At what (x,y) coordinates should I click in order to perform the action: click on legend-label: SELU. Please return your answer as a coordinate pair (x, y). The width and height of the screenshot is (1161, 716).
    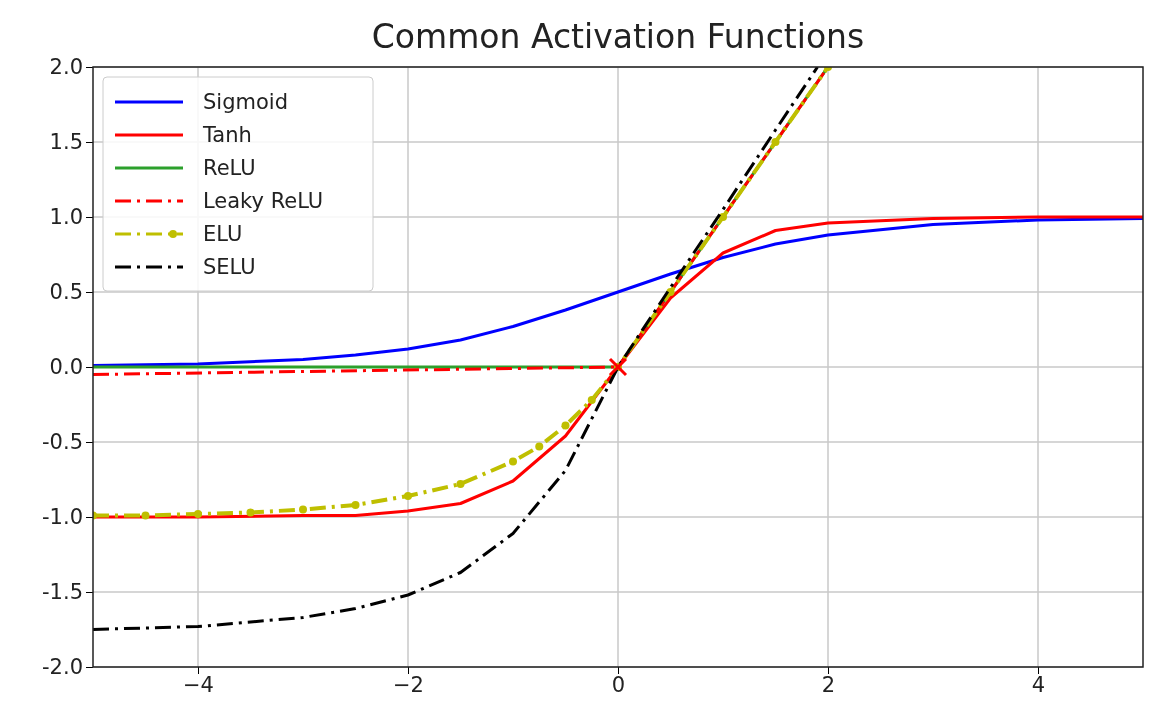
    Looking at the image, I should click on (229, 267).